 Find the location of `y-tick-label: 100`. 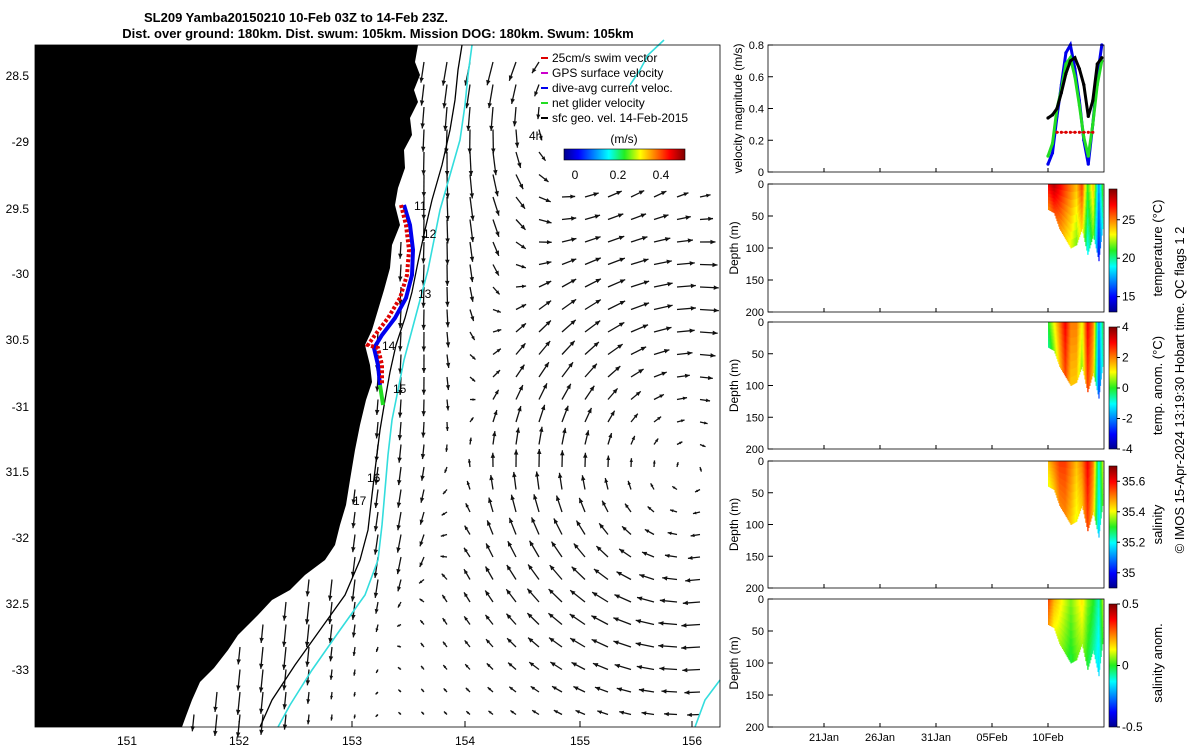

y-tick-label: 100 is located at coordinates (755, 387).